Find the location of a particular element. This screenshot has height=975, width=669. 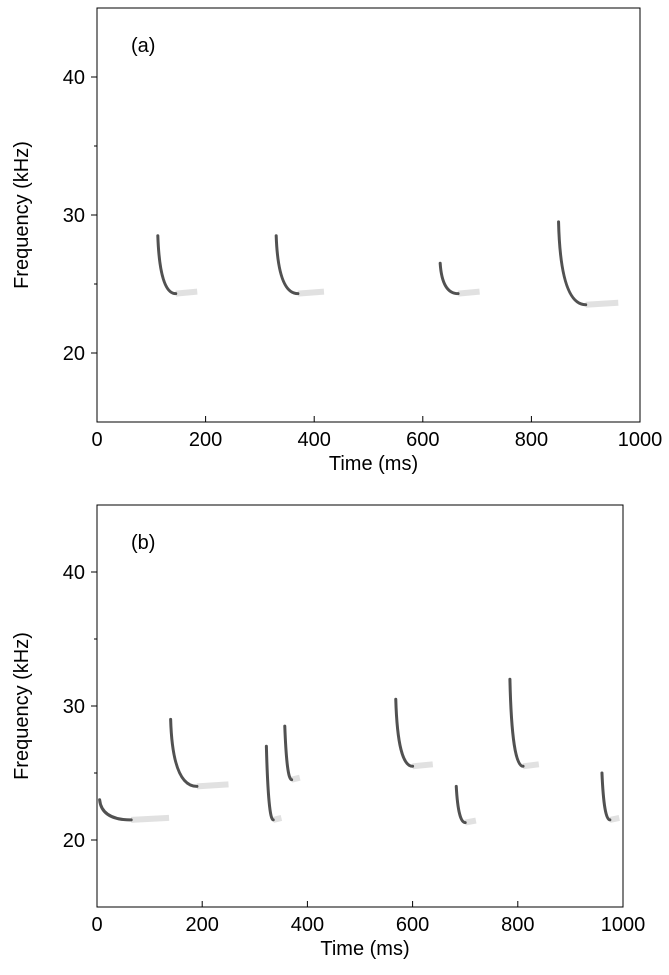

panel-label: (b) is located at coordinates (143, 543).